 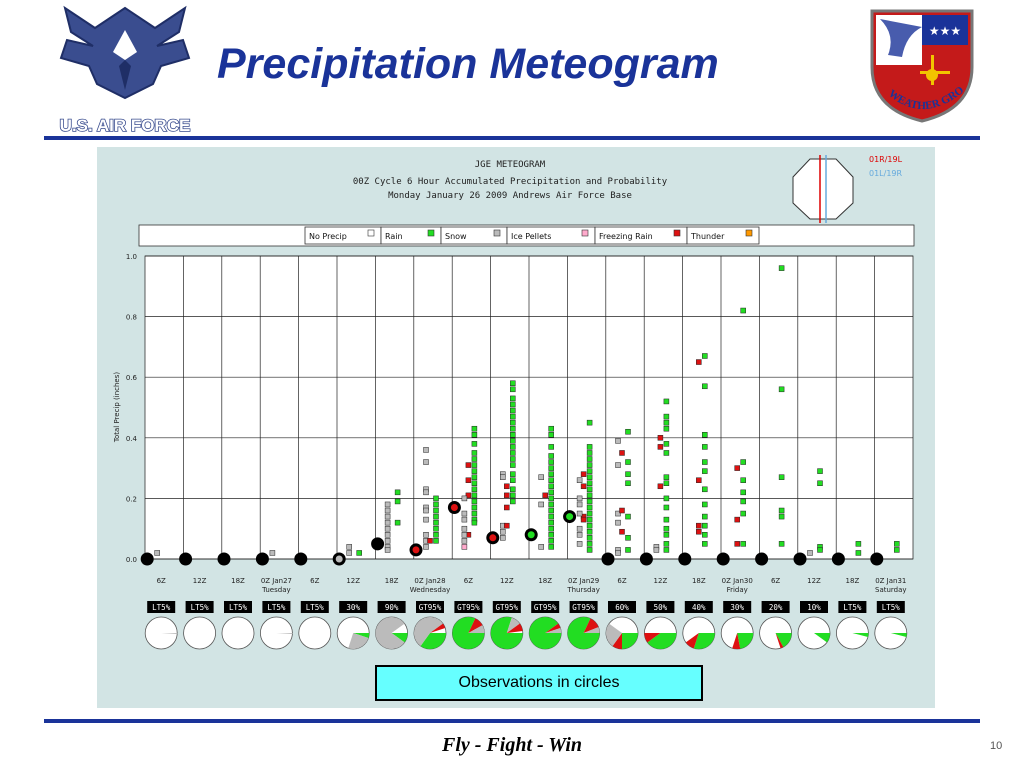 I want to click on y-tick-label: 0.2, so click(x=131, y=499).